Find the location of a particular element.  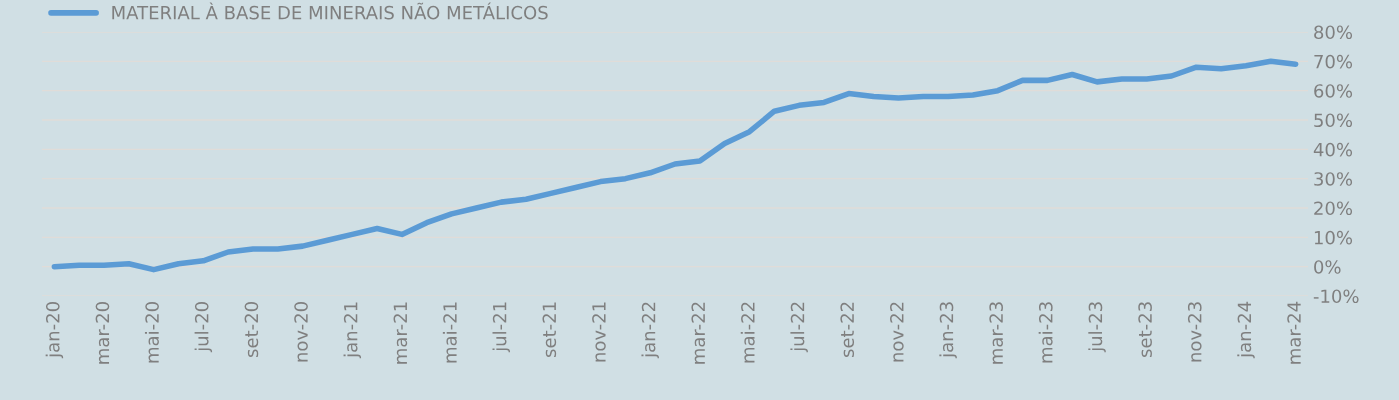

y-tick-label: 10% is located at coordinates (1333, 237).